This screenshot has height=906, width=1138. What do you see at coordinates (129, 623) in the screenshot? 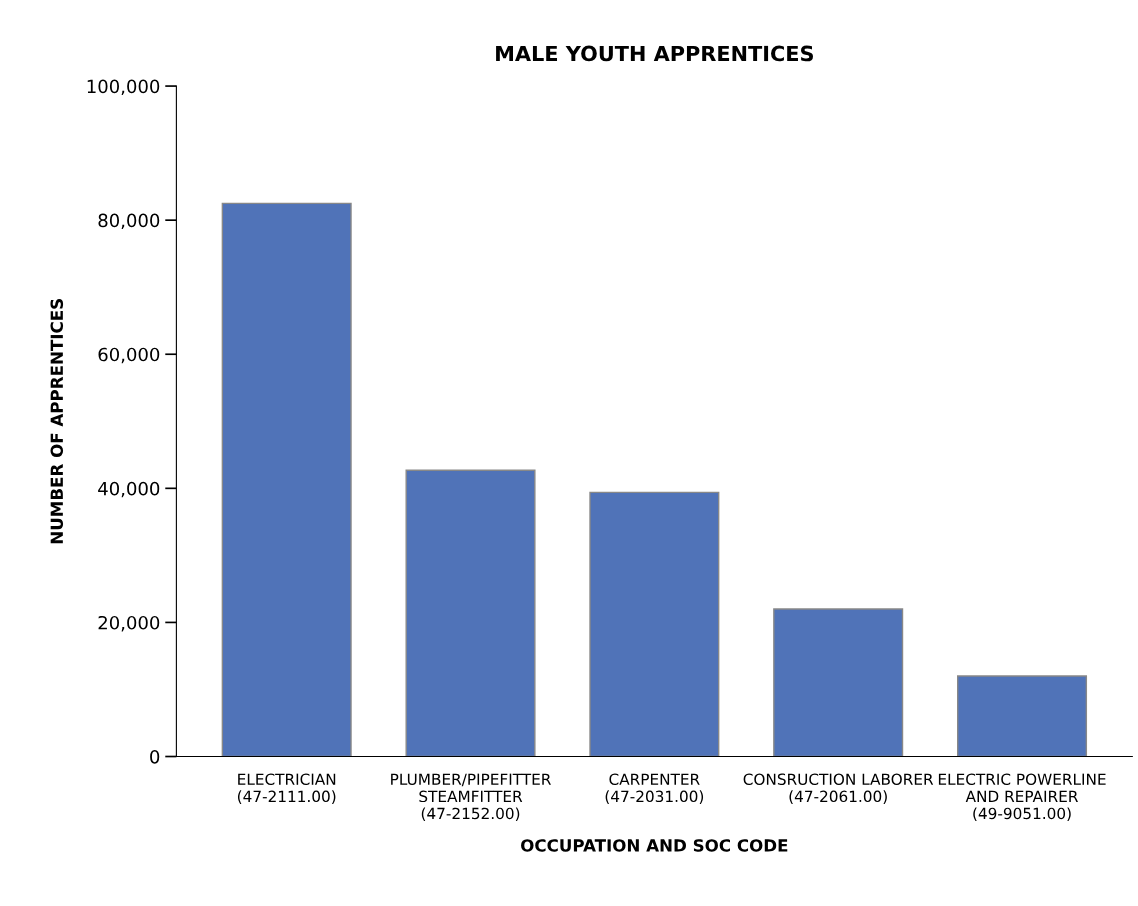
I see `y-tick-label: 20,000` at bounding box center [129, 623].